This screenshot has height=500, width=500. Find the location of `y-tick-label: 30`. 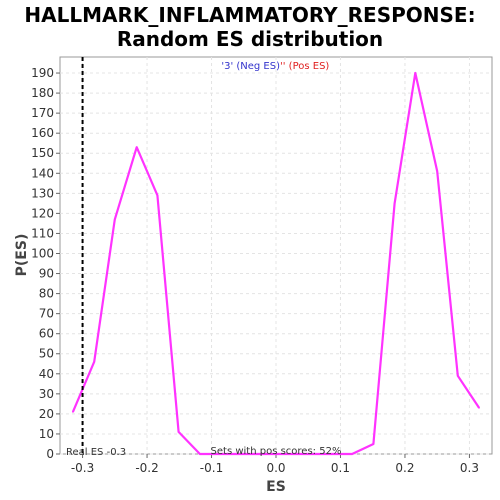

y-tick-label: 30 is located at coordinates (46, 394).